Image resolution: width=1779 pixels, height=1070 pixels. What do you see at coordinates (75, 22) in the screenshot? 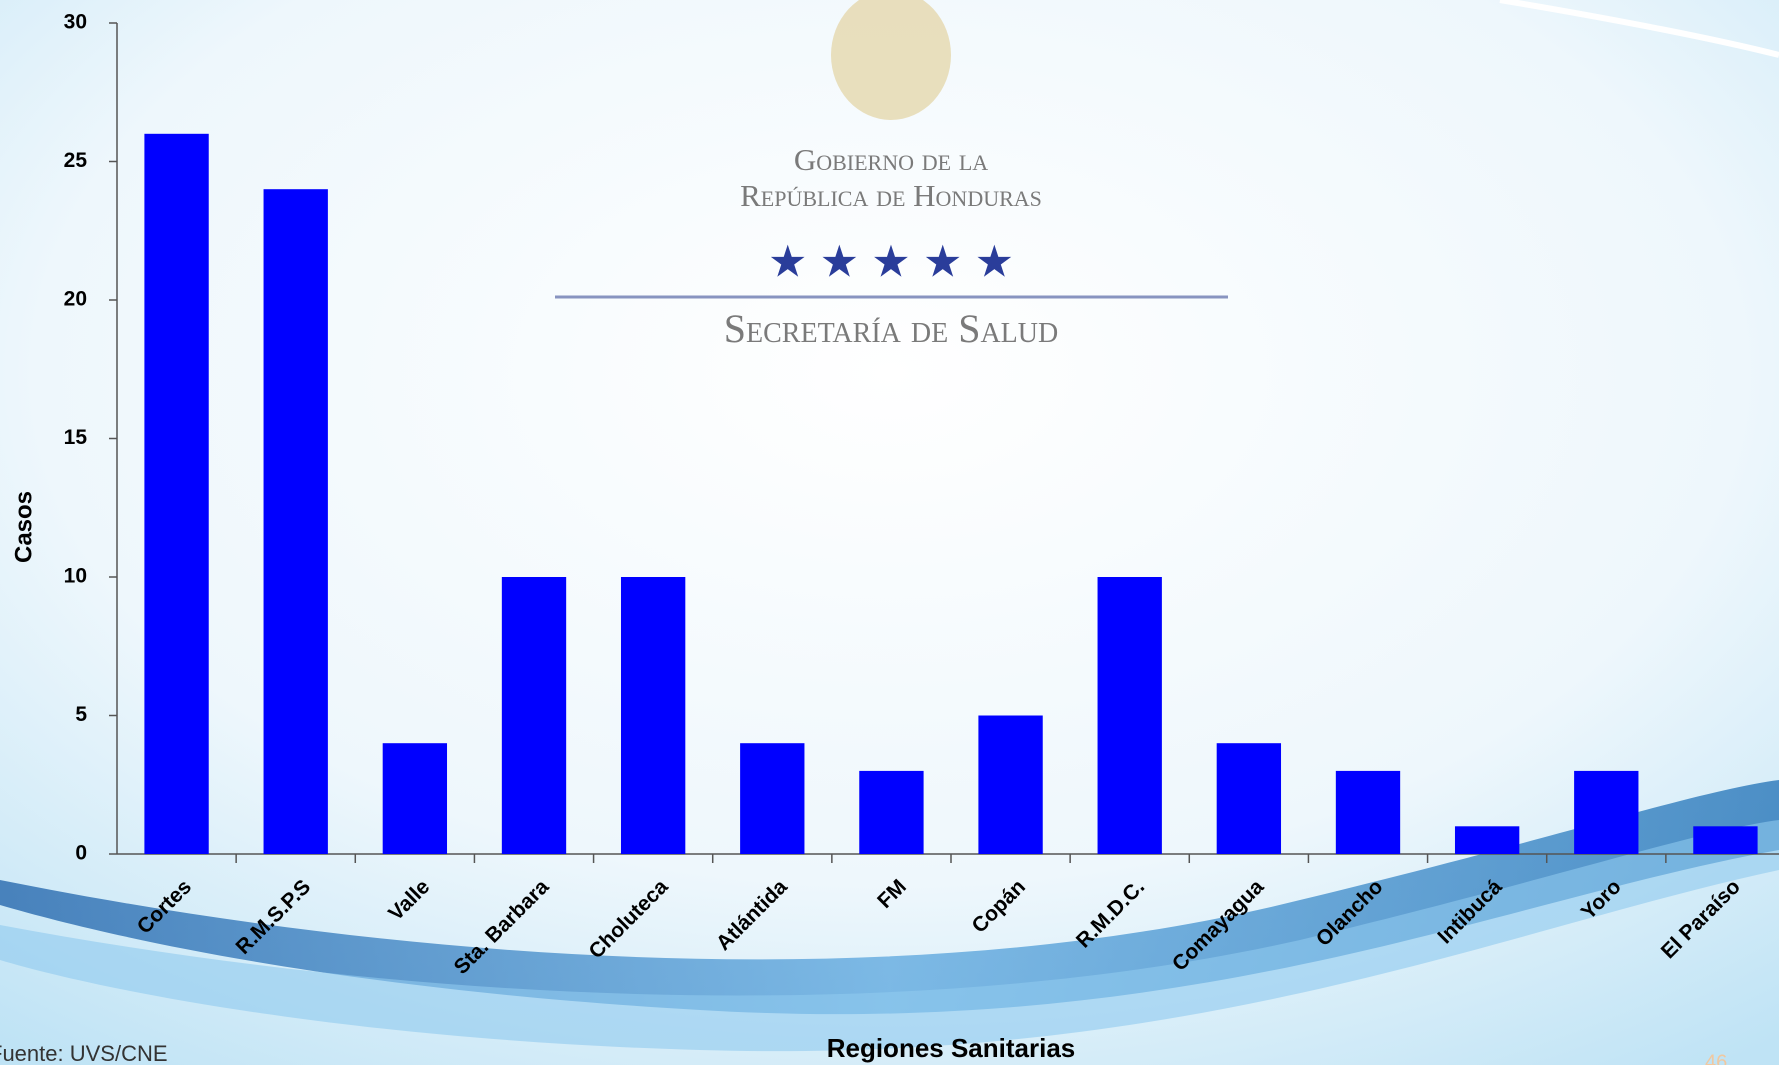
I see `y-tick-label: 30` at bounding box center [75, 22].